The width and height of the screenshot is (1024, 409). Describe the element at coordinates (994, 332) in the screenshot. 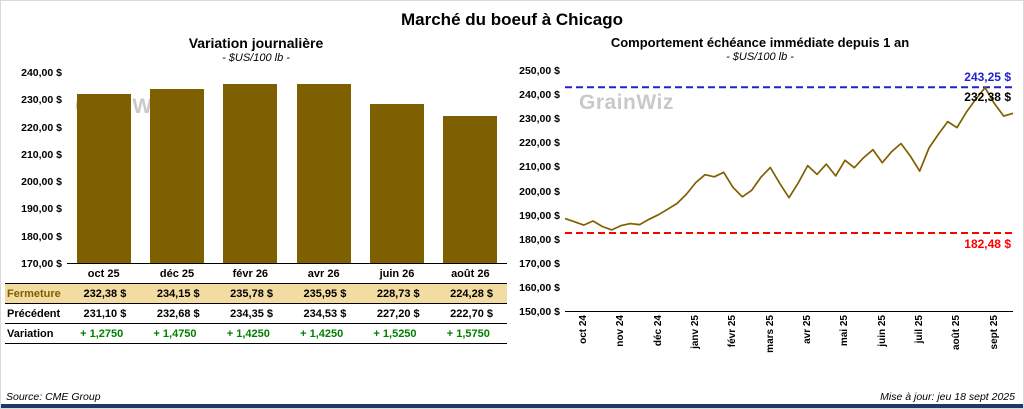

I see `x-axis-label: sept 25` at that location.